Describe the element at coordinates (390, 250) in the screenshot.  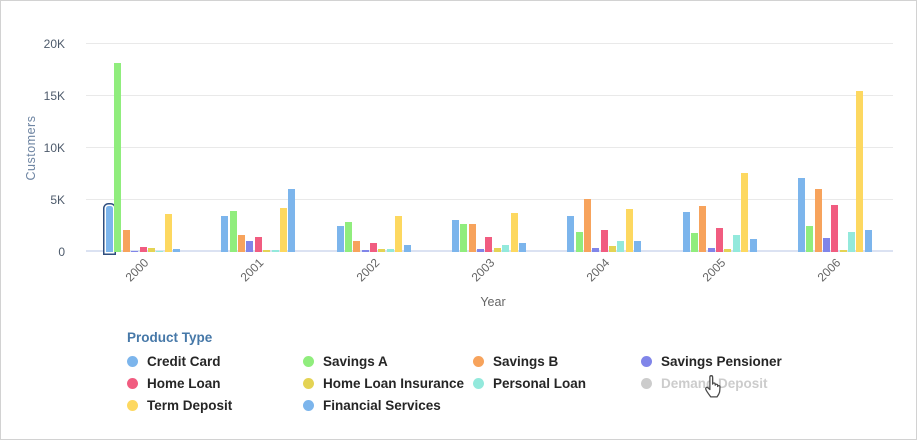
I see `bar-personal-loan-2002` at that location.